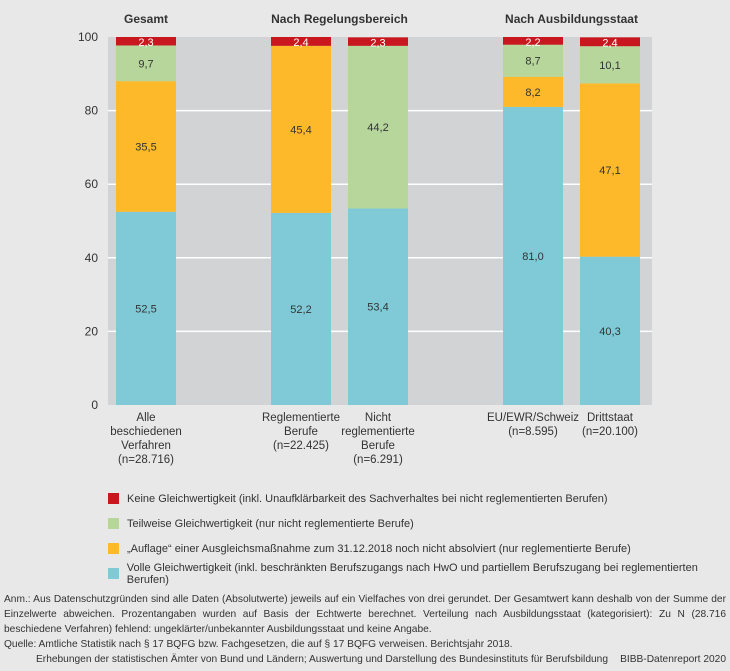 Image resolution: width=730 pixels, height=671 pixels. What do you see at coordinates (378, 460) in the screenshot?
I see `category-label: (n=6.291)` at bounding box center [378, 460].